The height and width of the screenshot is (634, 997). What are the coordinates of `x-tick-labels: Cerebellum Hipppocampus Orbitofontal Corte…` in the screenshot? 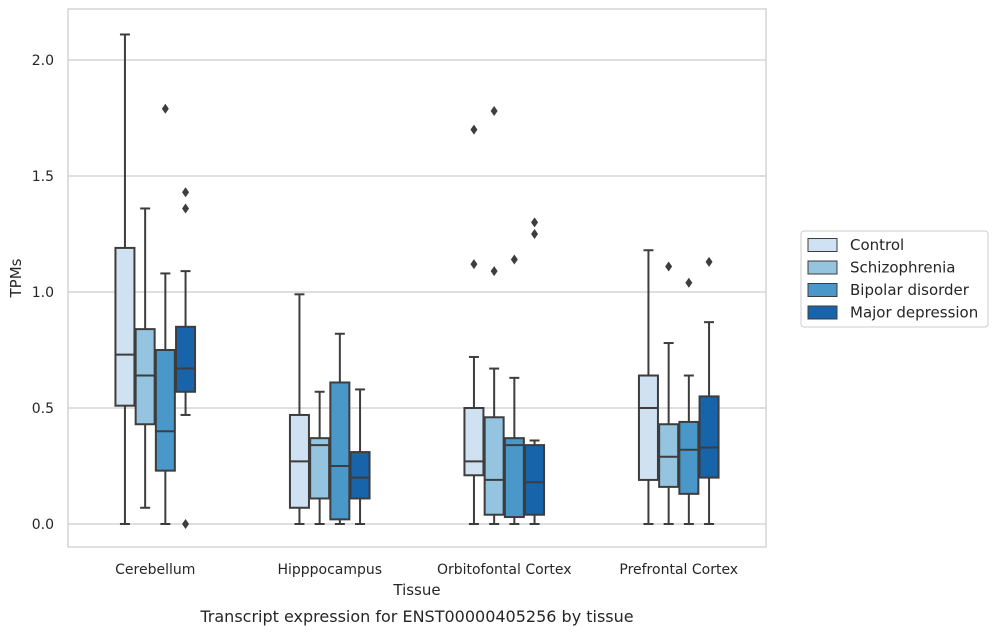 It's located at (426, 570).